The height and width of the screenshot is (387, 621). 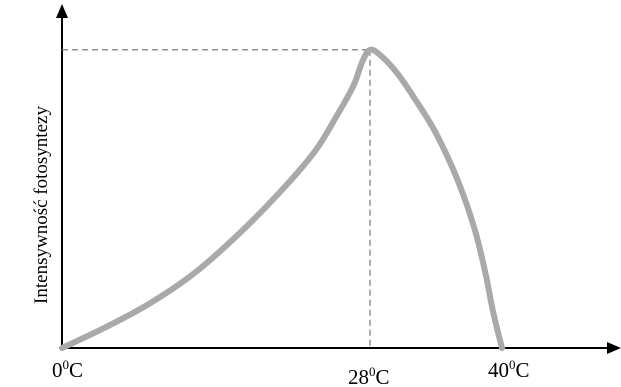 I want to click on x-tick-label-0: 00C, so click(x=67, y=369).